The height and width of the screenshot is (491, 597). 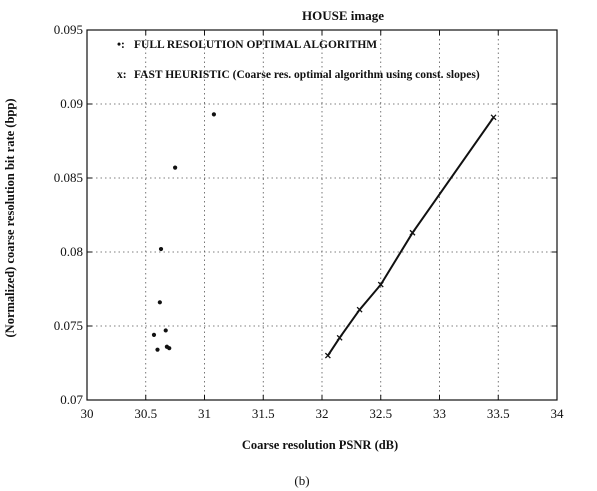 I want to click on y-tick-labels: 0.07 0.075 0.08 0.085 0.09 0.095, so click(x=69, y=214).